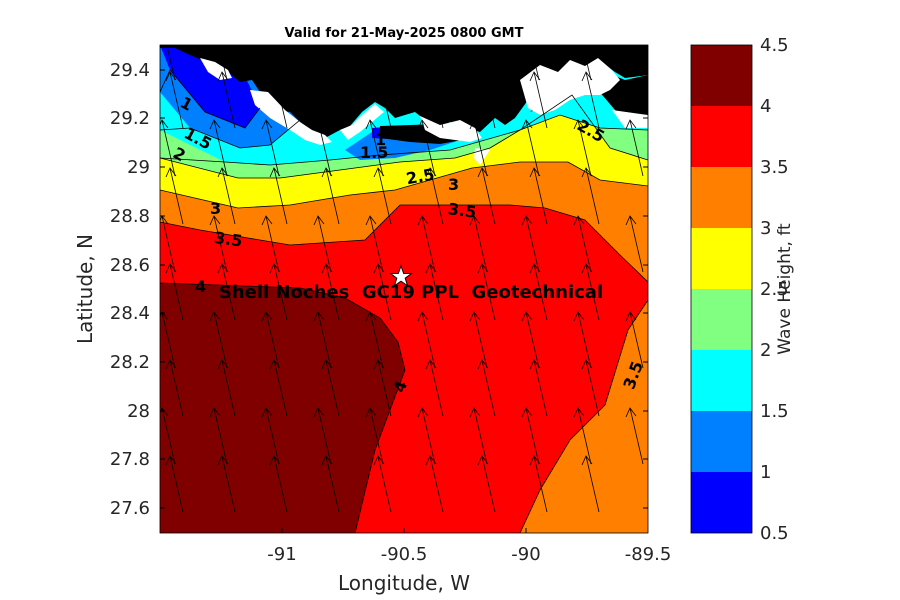 The width and height of the screenshot is (900, 600). What do you see at coordinates (130, 70) in the screenshot?
I see `y-tick-label: 29.4` at bounding box center [130, 70].